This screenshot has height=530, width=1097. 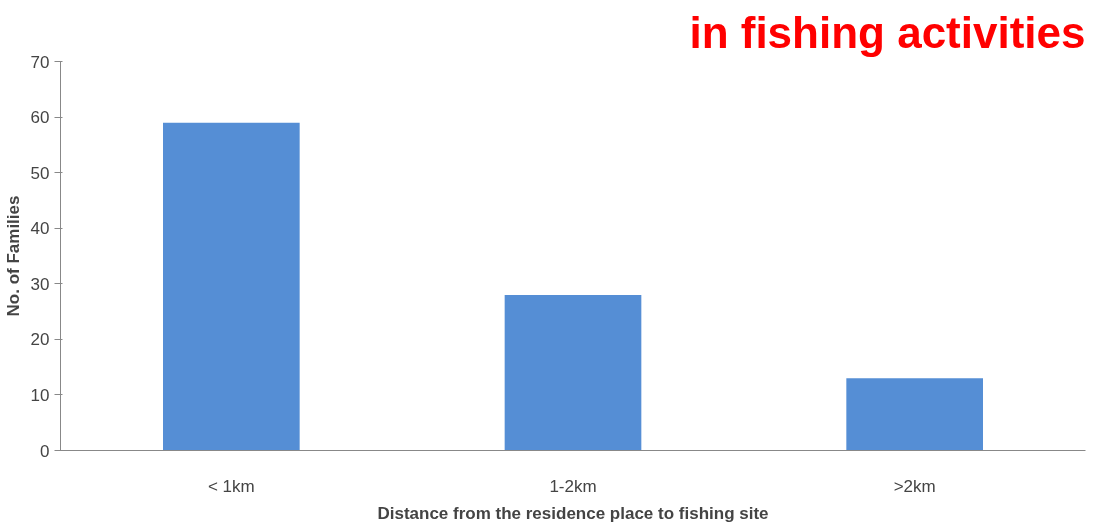 What do you see at coordinates (45, 451) in the screenshot?
I see `y-tick-label: 0` at bounding box center [45, 451].